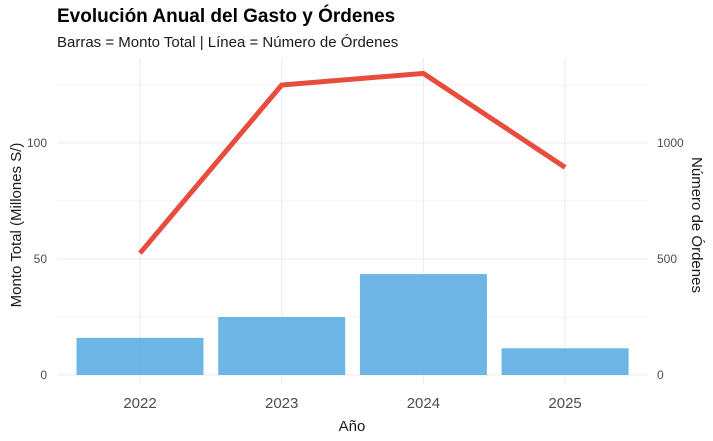 This screenshot has height=441, width=713. Describe the element at coordinates (226, 16) in the screenshot. I see `chart-title: Evolución Anual del Gasto y Órdenes` at that location.